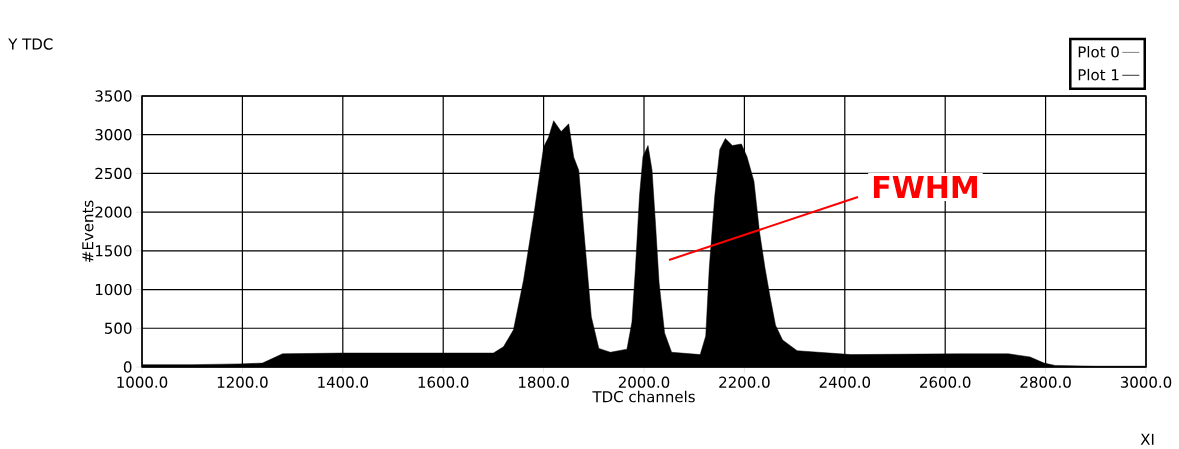 This screenshot has width=1179, height=449. What do you see at coordinates (113, 289) in the screenshot?
I see `y-tick-label: 1000` at bounding box center [113, 289].